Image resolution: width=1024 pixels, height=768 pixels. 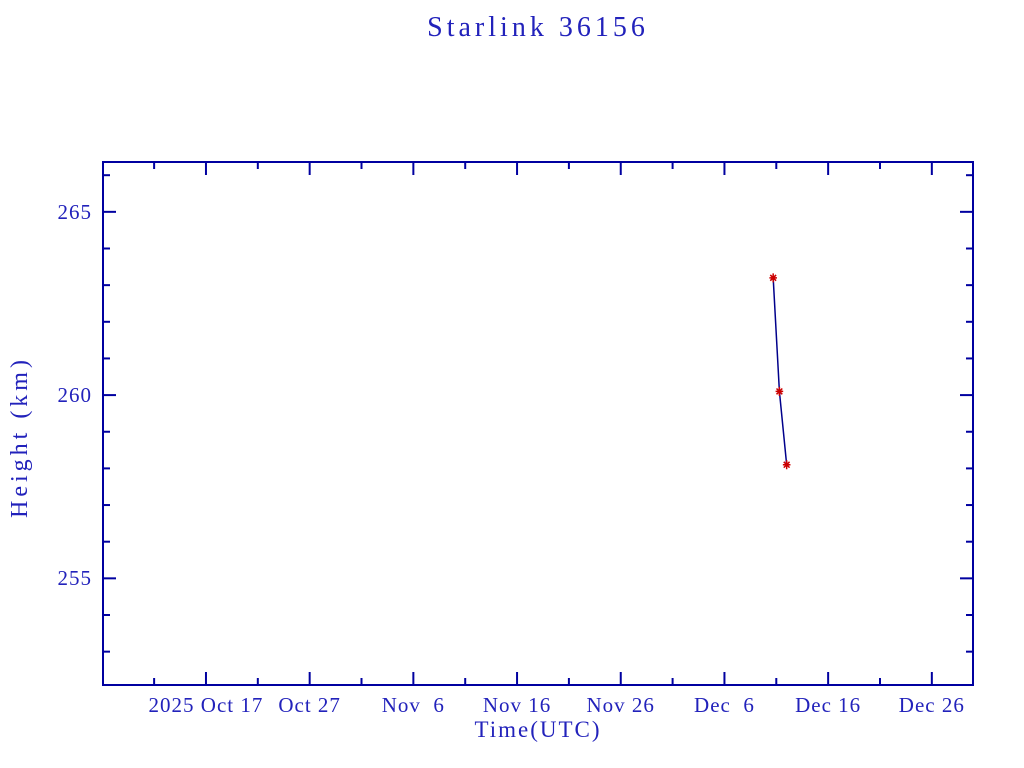 What do you see at coordinates (538, 729) in the screenshot?
I see `x-axis-label: Time(UTC)` at bounding box center [538, 729].